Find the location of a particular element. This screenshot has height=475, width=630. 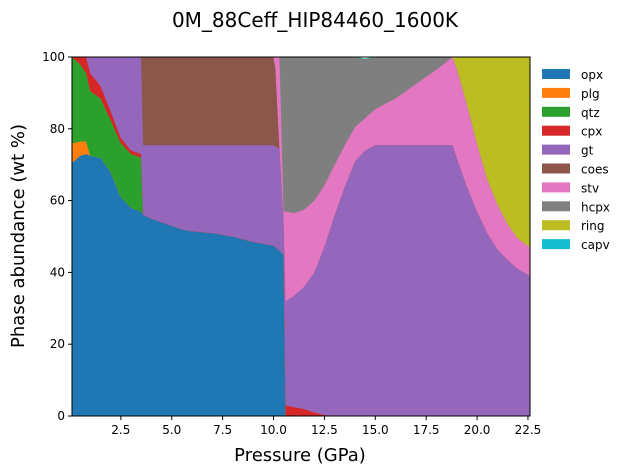

legend-label: hcpx is located at coordinates (595, 207).